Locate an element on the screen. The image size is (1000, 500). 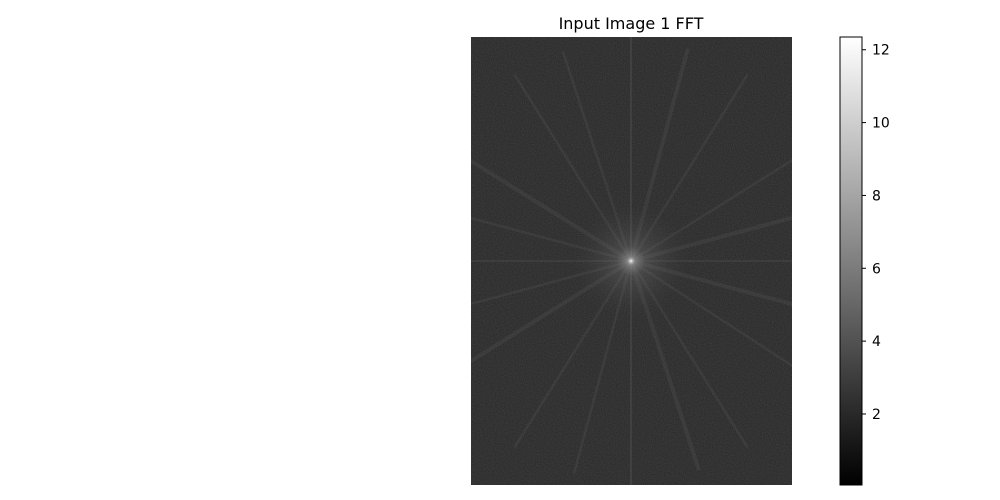
fft-center-peak is located at coordinates (631, 261).